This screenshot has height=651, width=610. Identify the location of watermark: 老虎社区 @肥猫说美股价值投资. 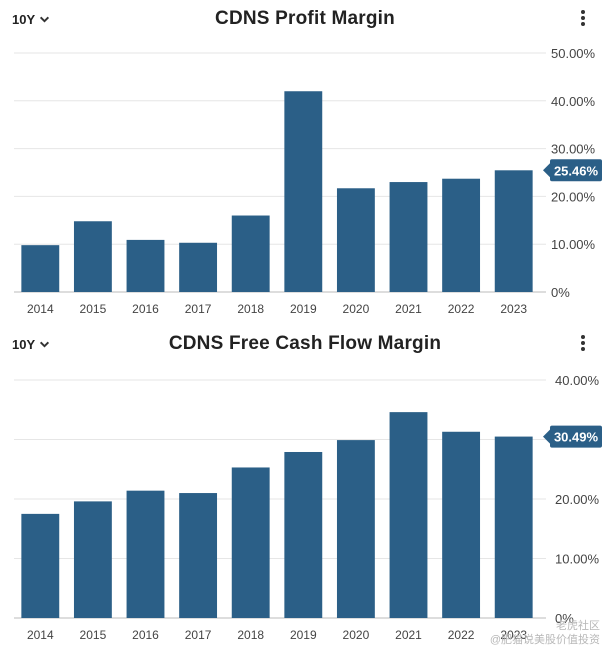
(545, 633).